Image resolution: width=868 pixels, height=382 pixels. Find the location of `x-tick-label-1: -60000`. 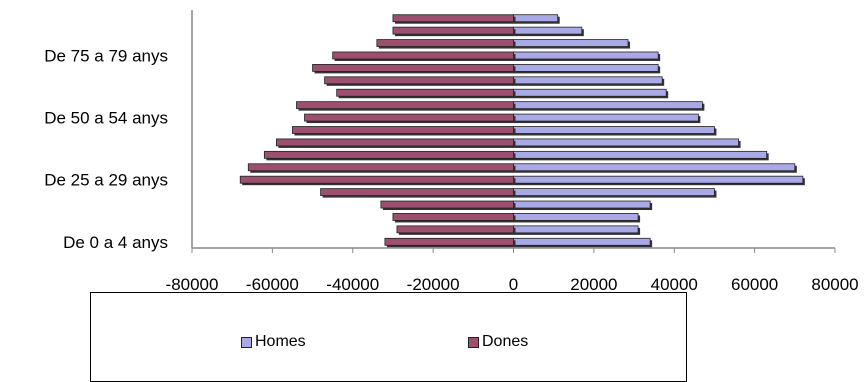

x-tick-label-1: -60000 is located at coordinates (272, 282).